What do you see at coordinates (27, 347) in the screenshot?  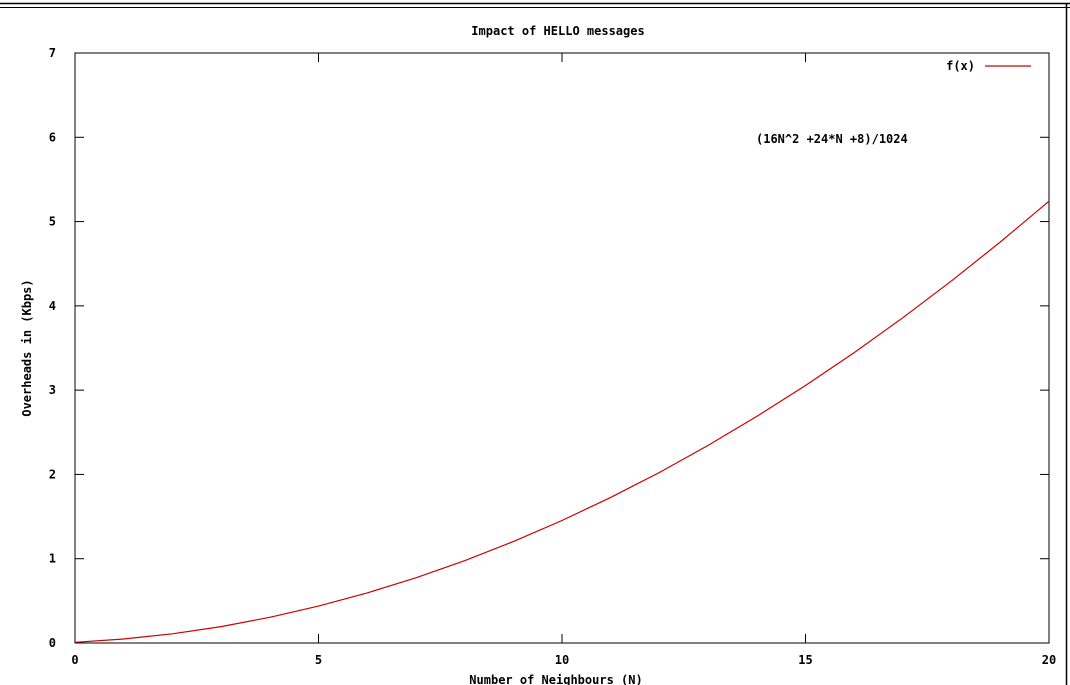 I see `y-axis-label: Overheads in (Kbps)` at bounding box center [27, 347].